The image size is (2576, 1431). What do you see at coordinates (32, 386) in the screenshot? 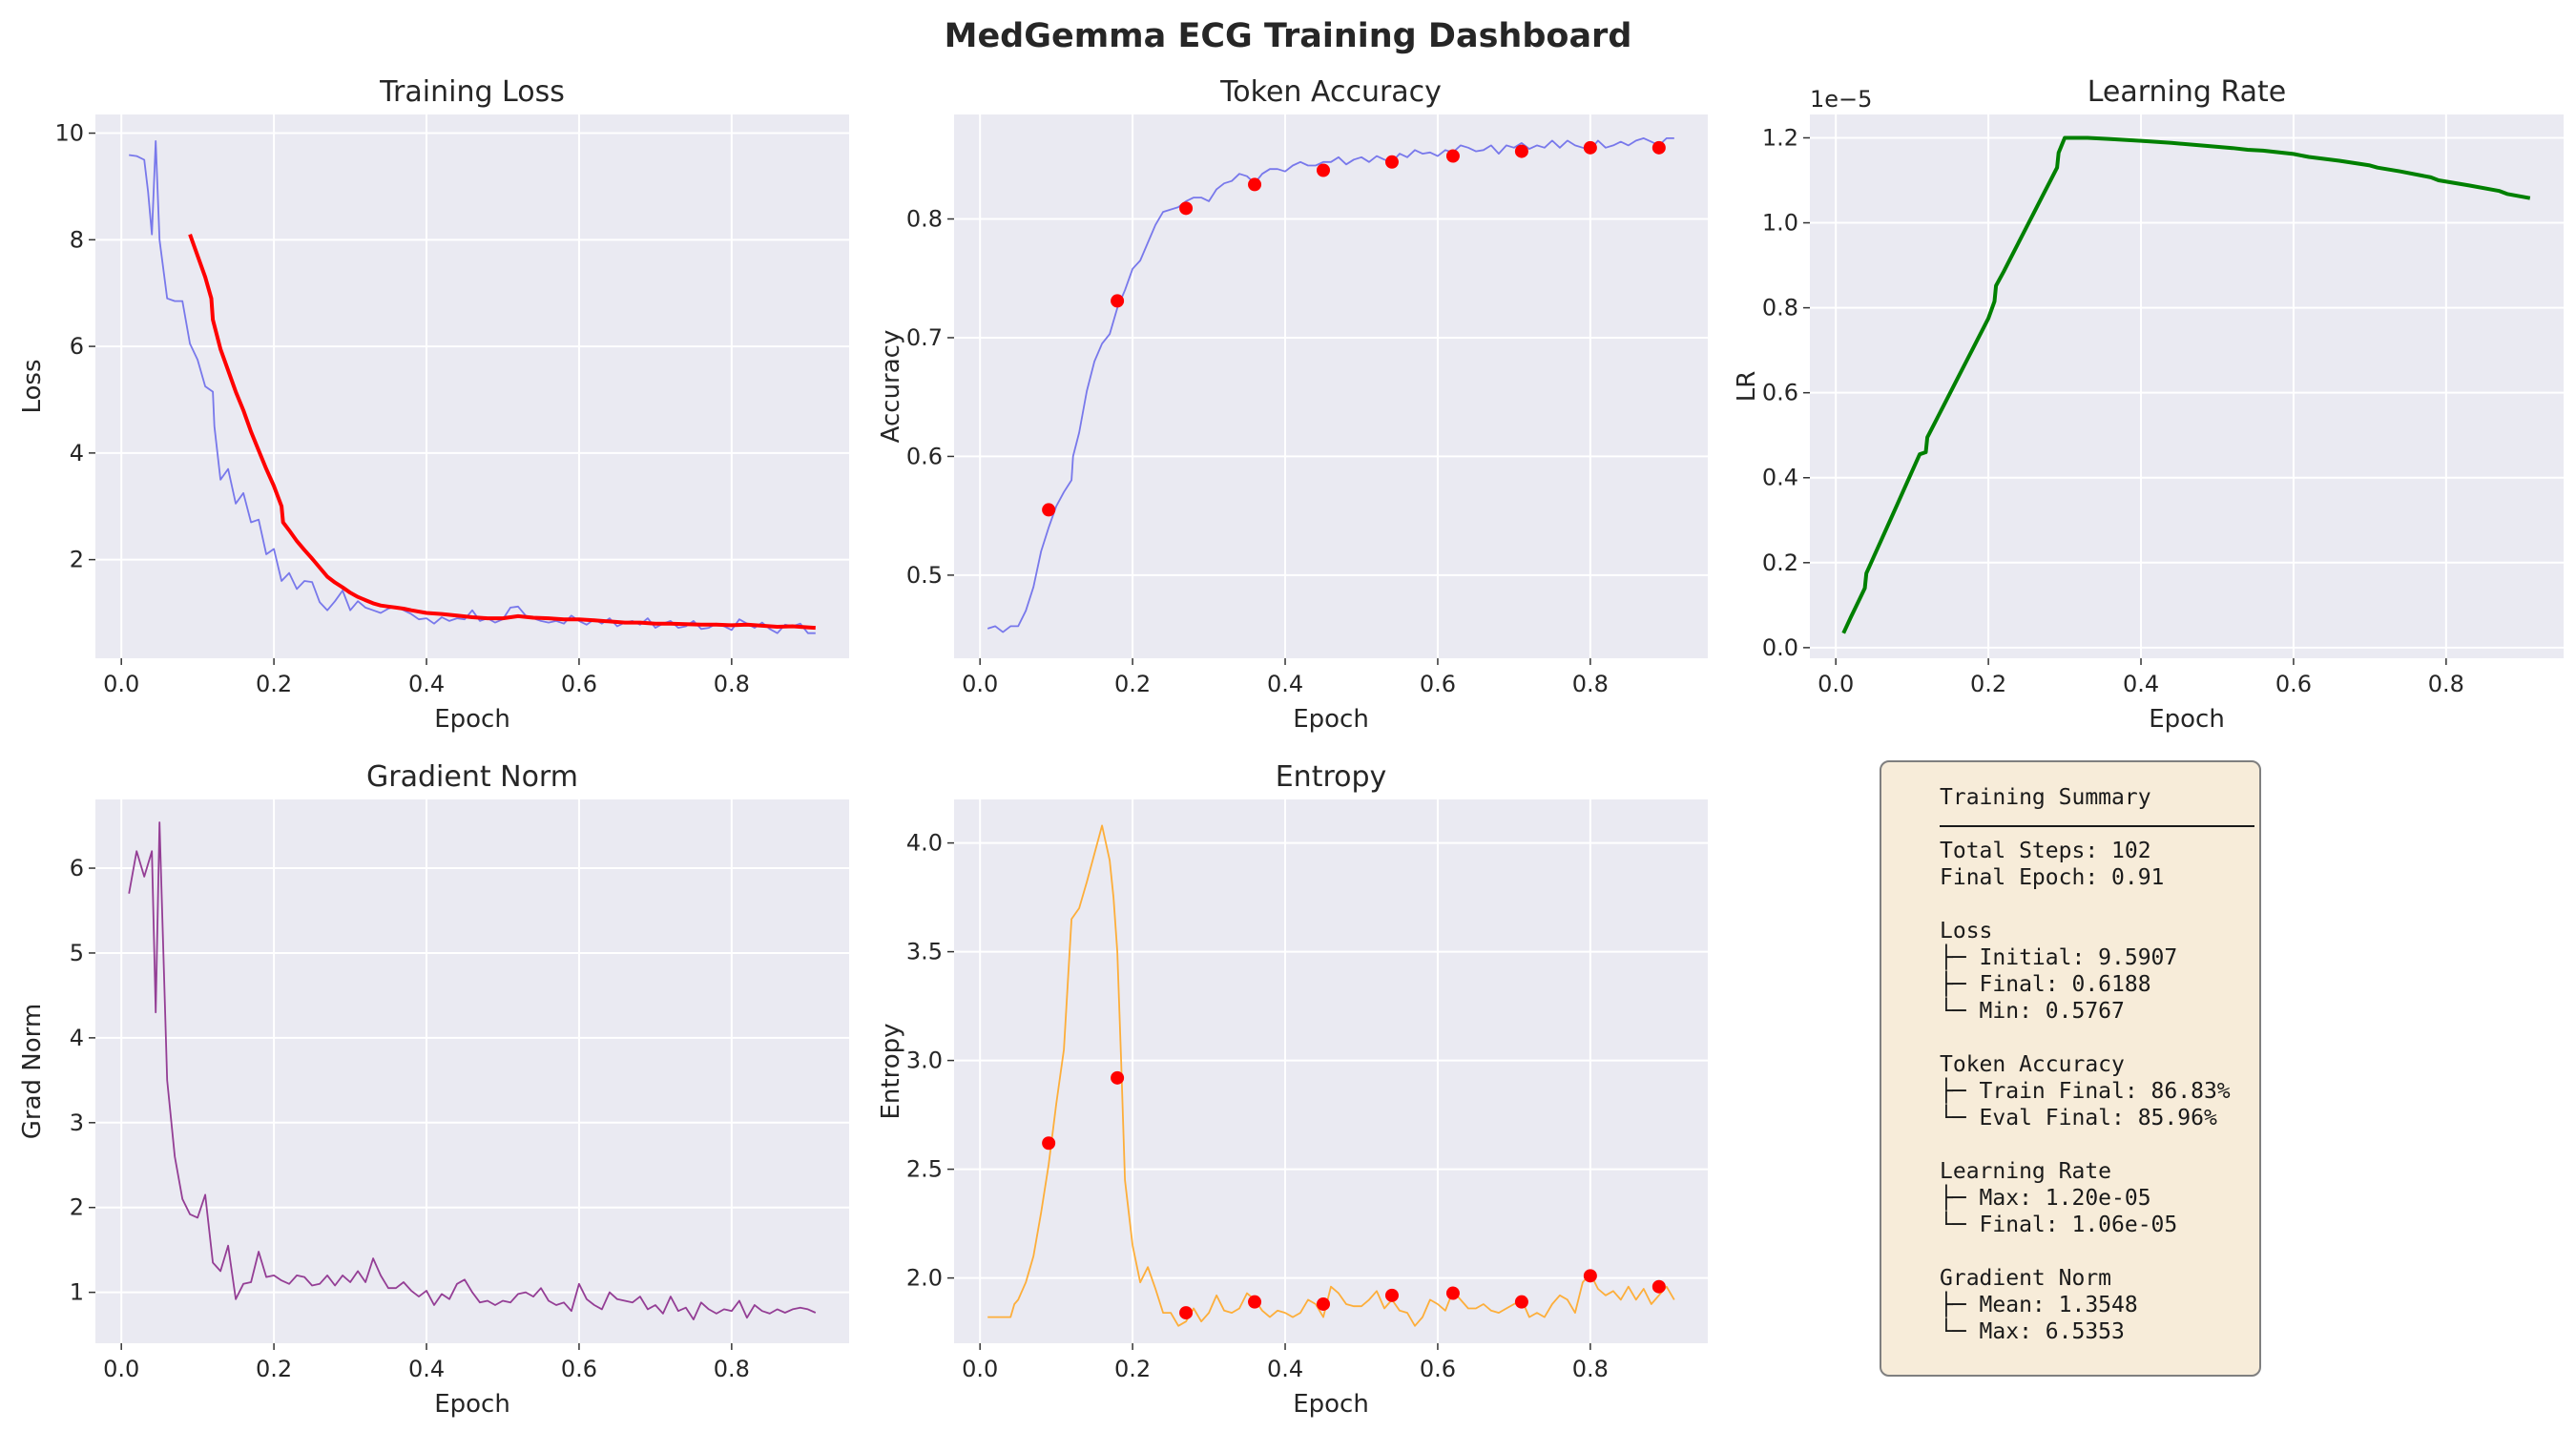
I see `y-axis-label: Loss` at bounding box center [32, 386].